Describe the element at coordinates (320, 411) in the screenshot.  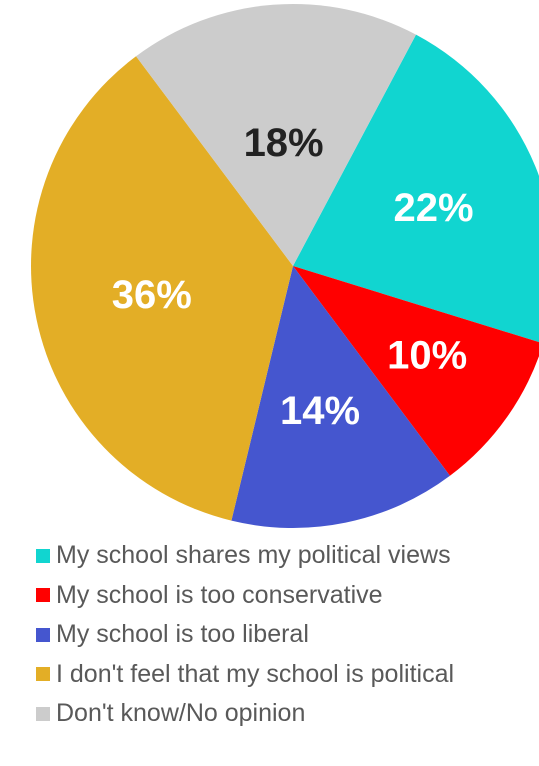
I see `slice-value-label-3: 14%` at that location.